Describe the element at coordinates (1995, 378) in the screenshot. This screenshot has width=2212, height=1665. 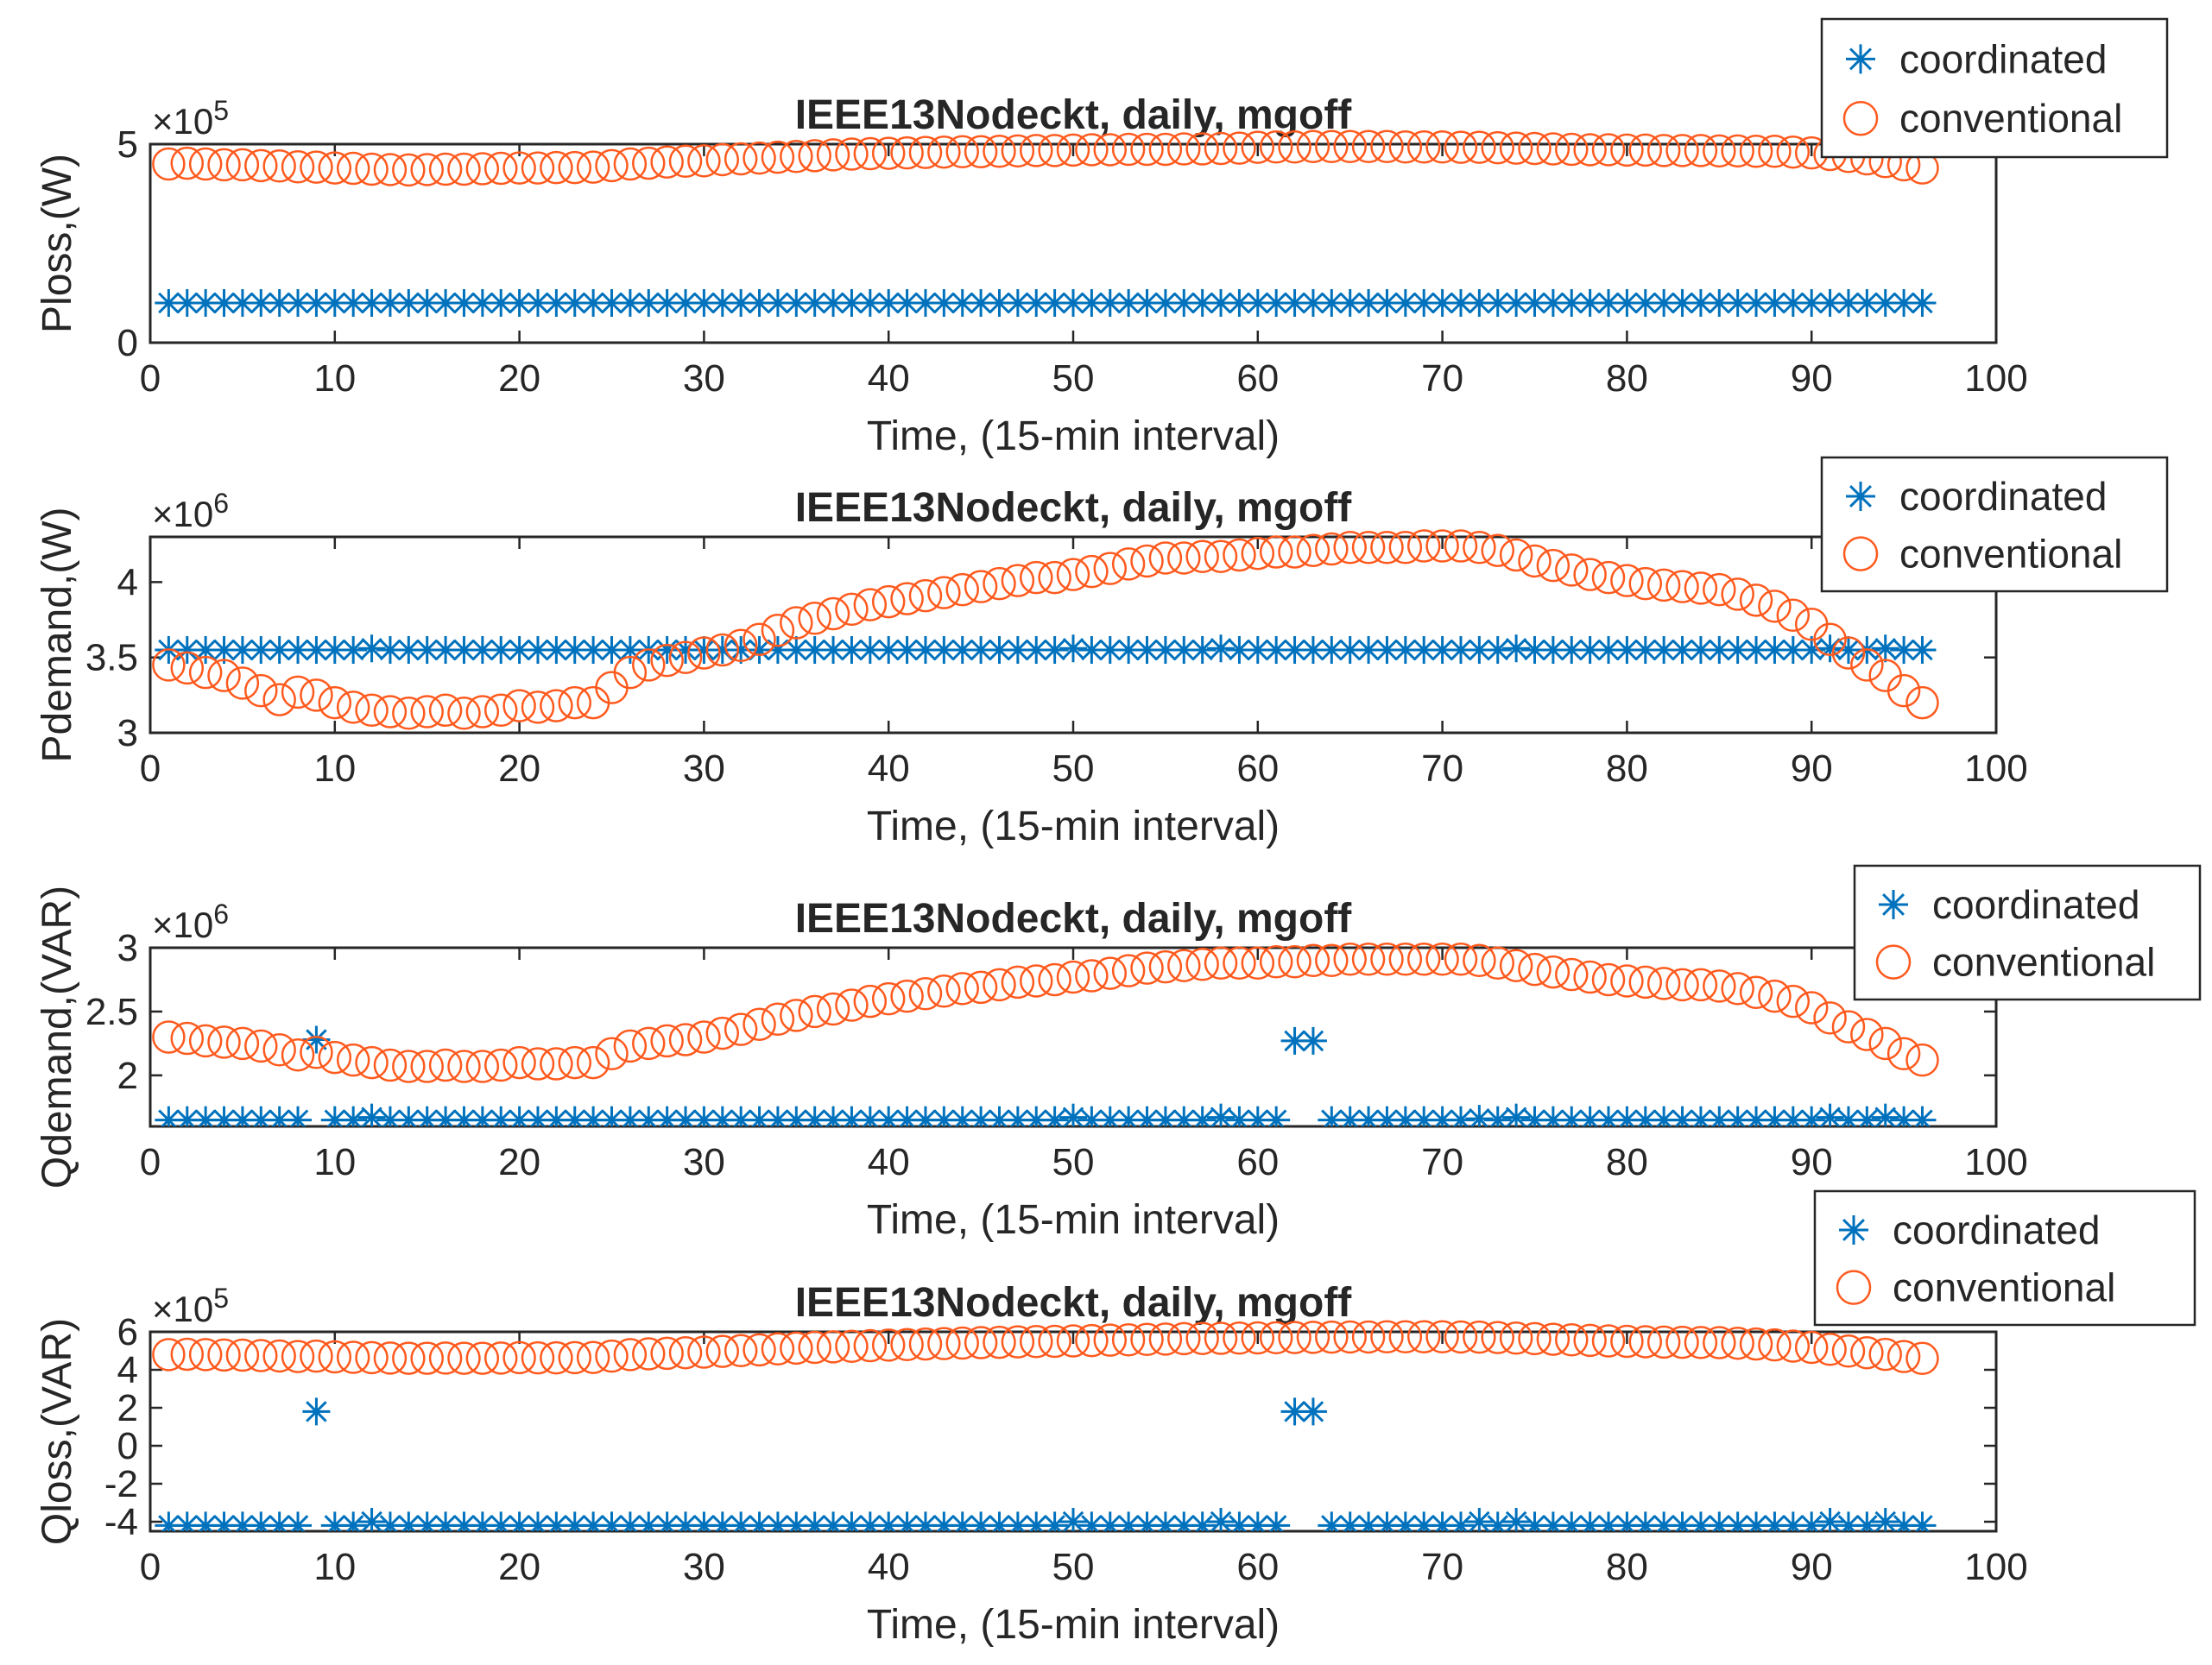
I see `x-tick-label: 100` at that location.